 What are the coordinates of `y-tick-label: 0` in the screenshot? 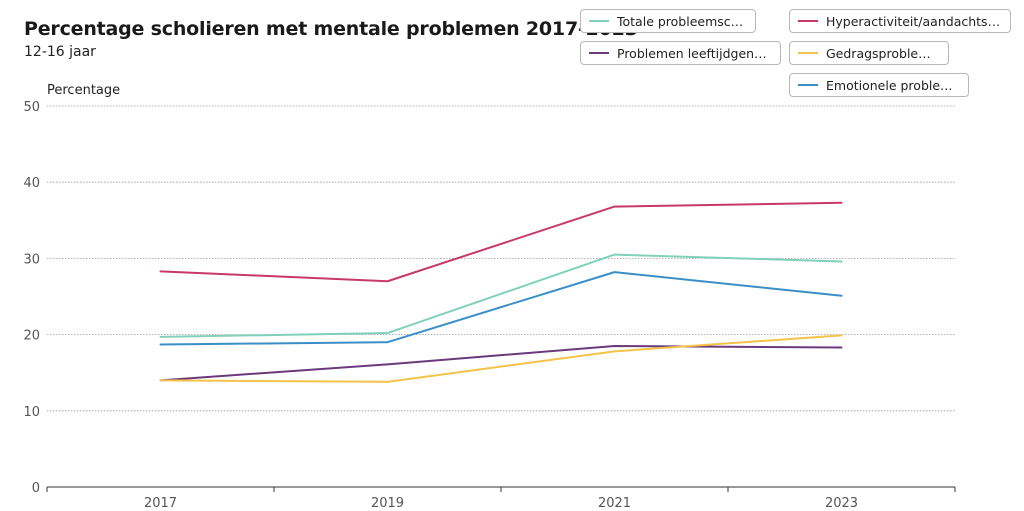 It's located at (36, 488).